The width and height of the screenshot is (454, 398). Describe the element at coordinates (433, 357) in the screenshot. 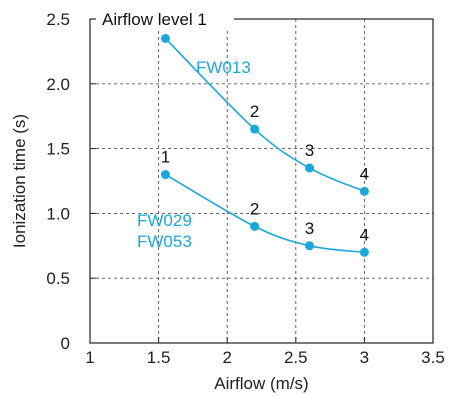

I see `x-tick-label: 3.5` at that location.